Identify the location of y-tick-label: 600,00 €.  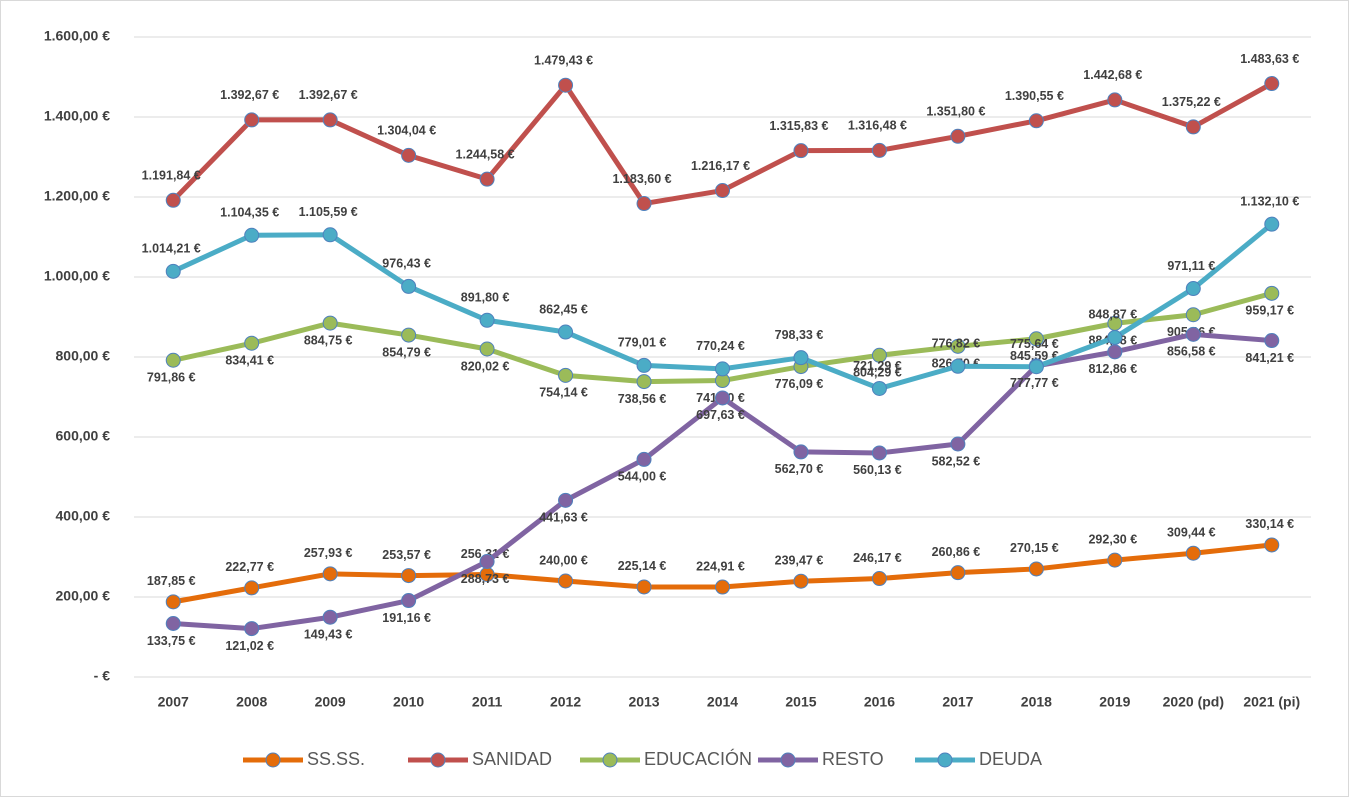
(83, 436).